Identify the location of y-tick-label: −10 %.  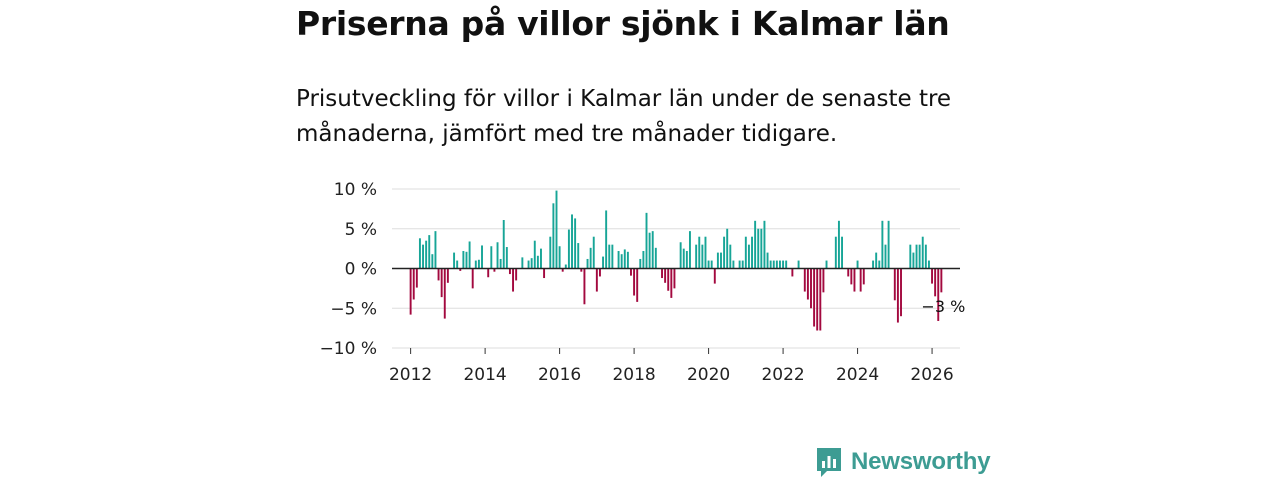
(348, 349).